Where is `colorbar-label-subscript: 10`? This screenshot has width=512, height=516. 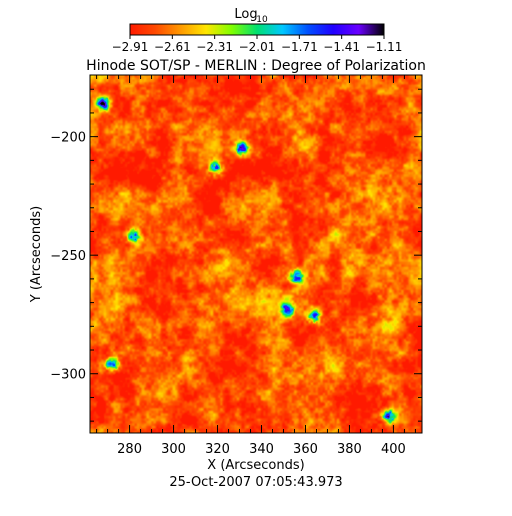
colorbar-label-subscript: 10 is located at coordinates (262, 20).